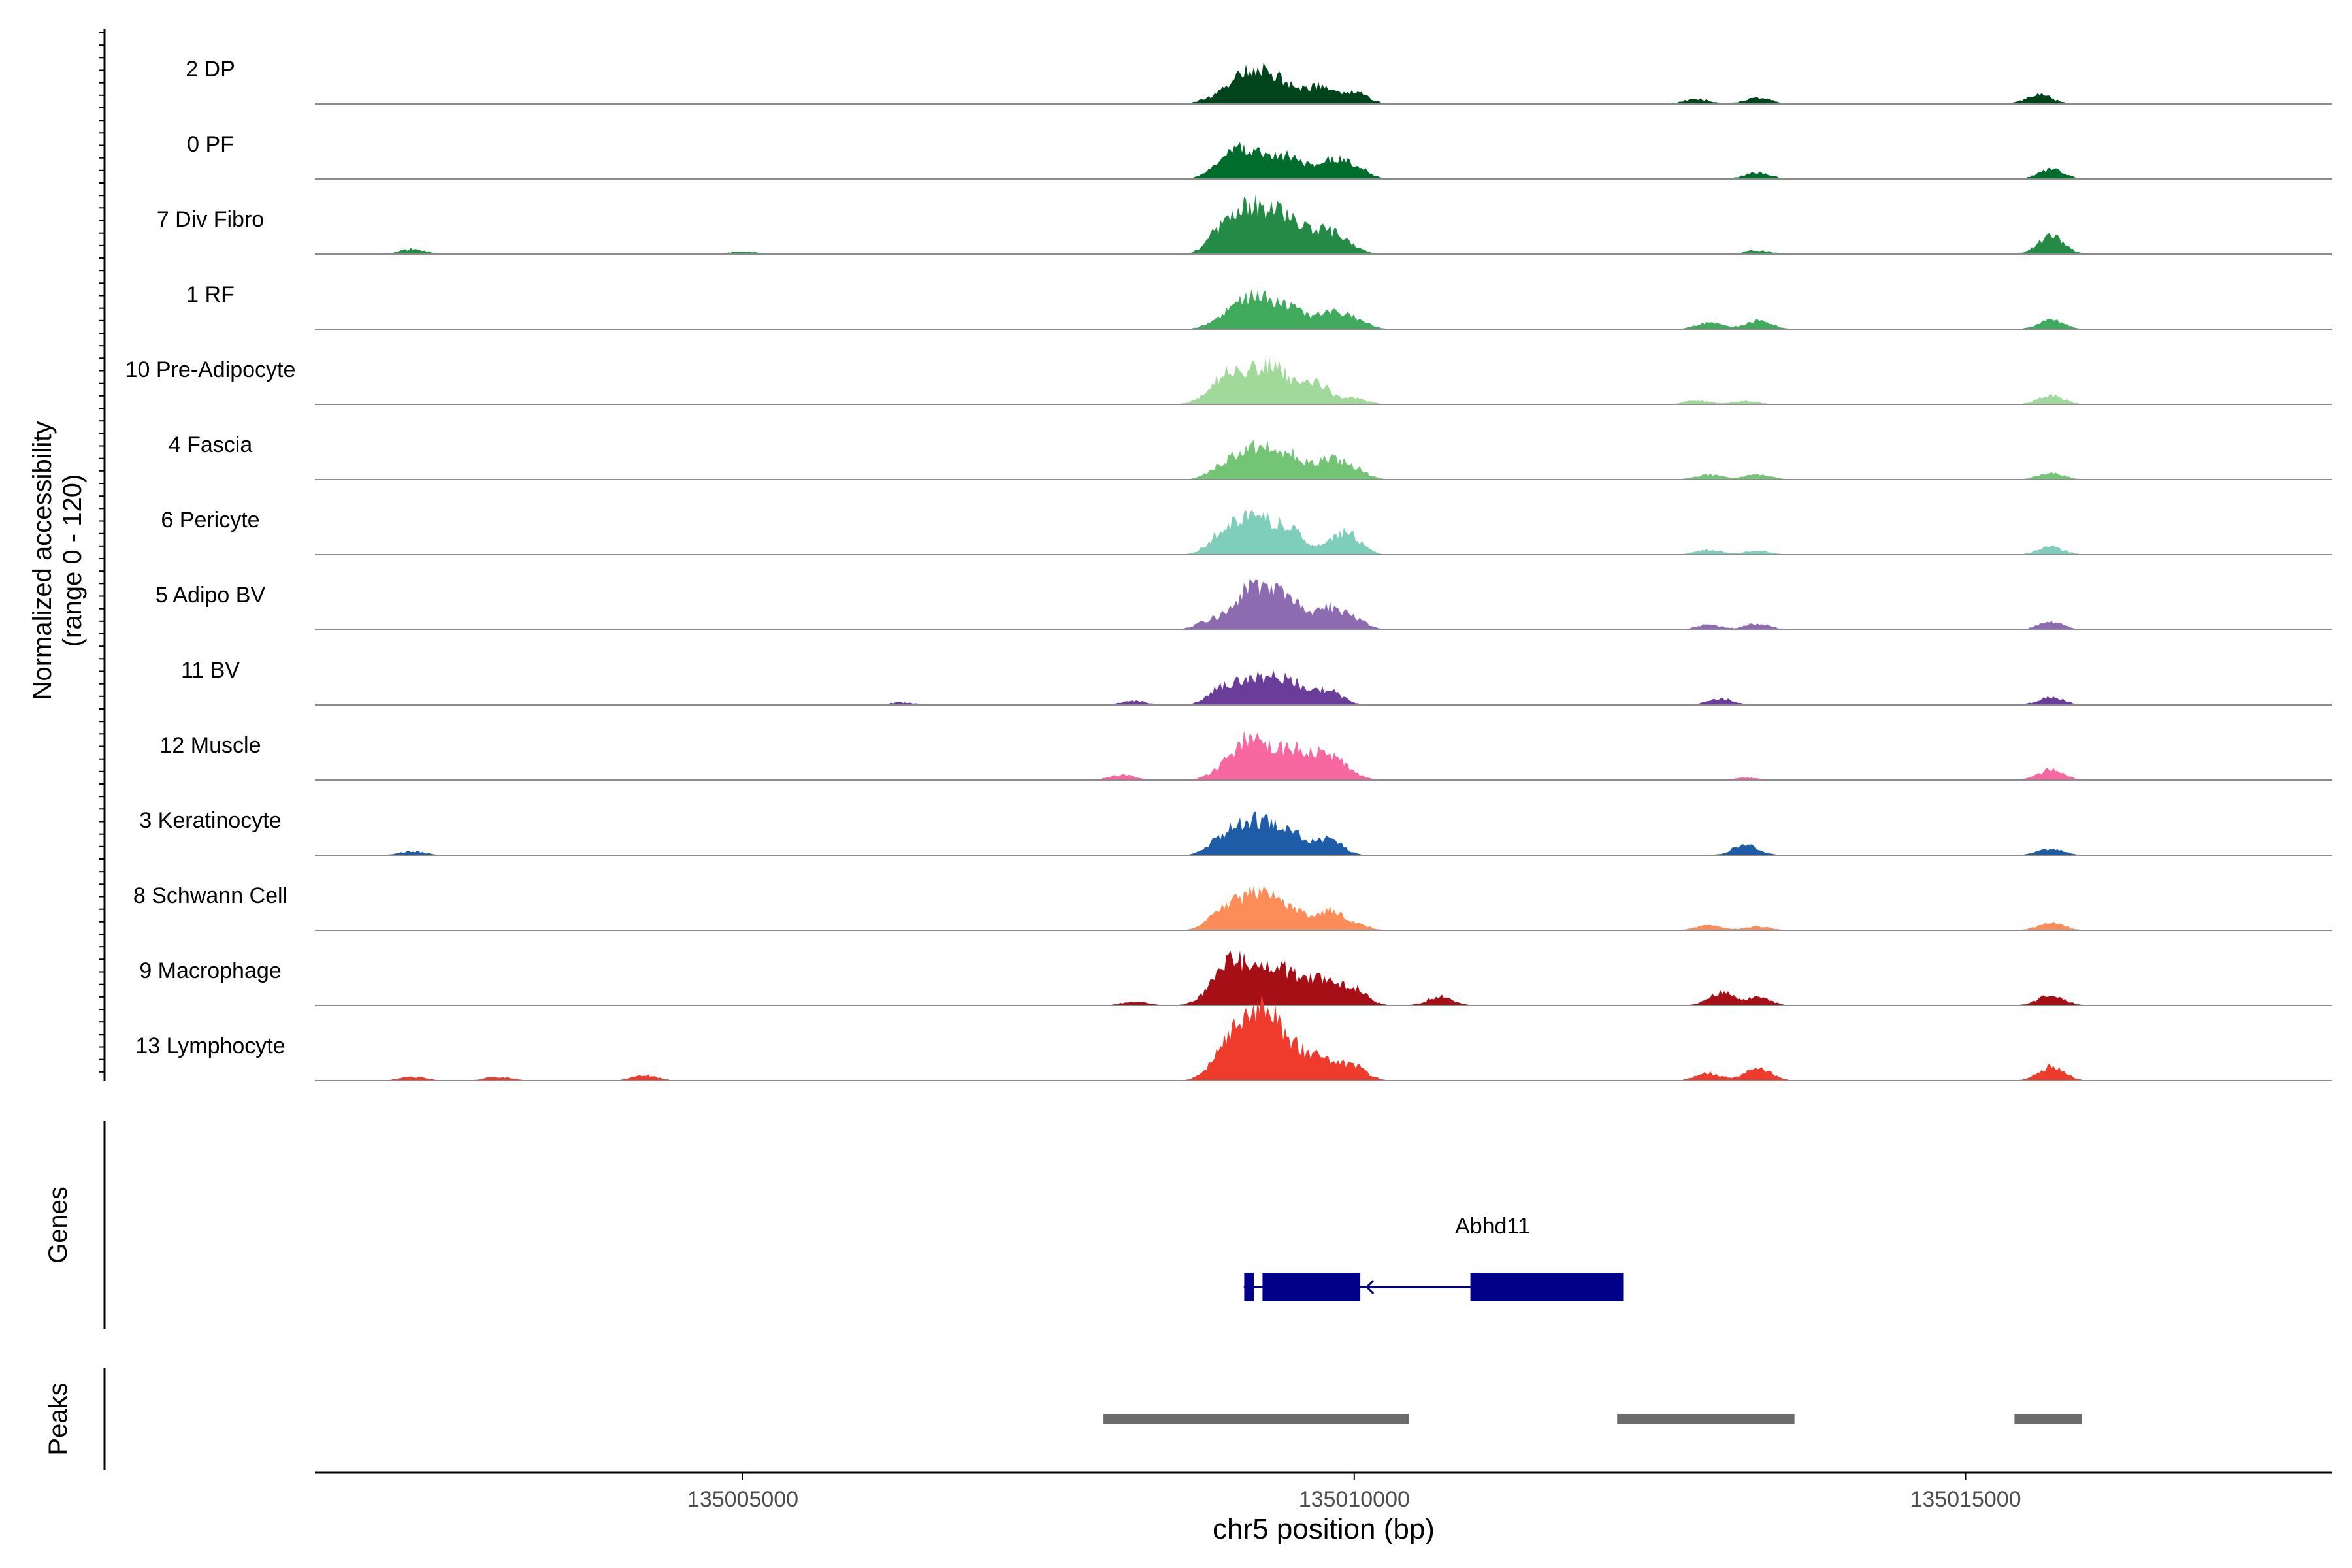 This screenshot has width=2352, height=1568. What do you see at coordinates (210, 595) in the screenshot?
I see `track-label-5-adipo-bv: 5 Adipo BV` at bounding box center [210, 595].